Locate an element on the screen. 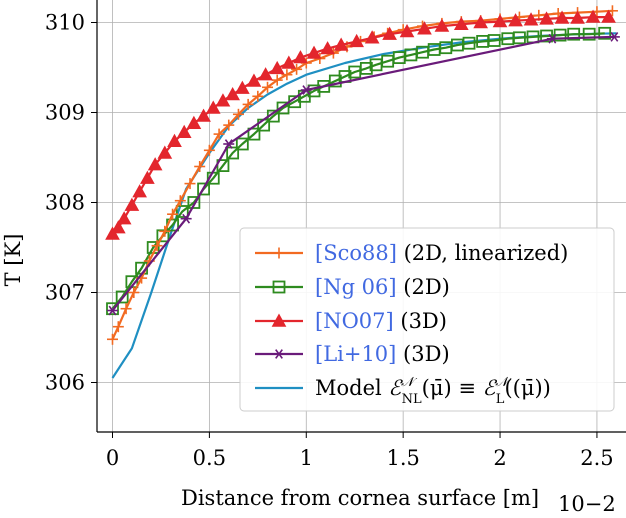 The height and width of the screenshot is (518, 626). x-axis-label: Distance from cornea surface [m] is located at coordinates (360, 498).